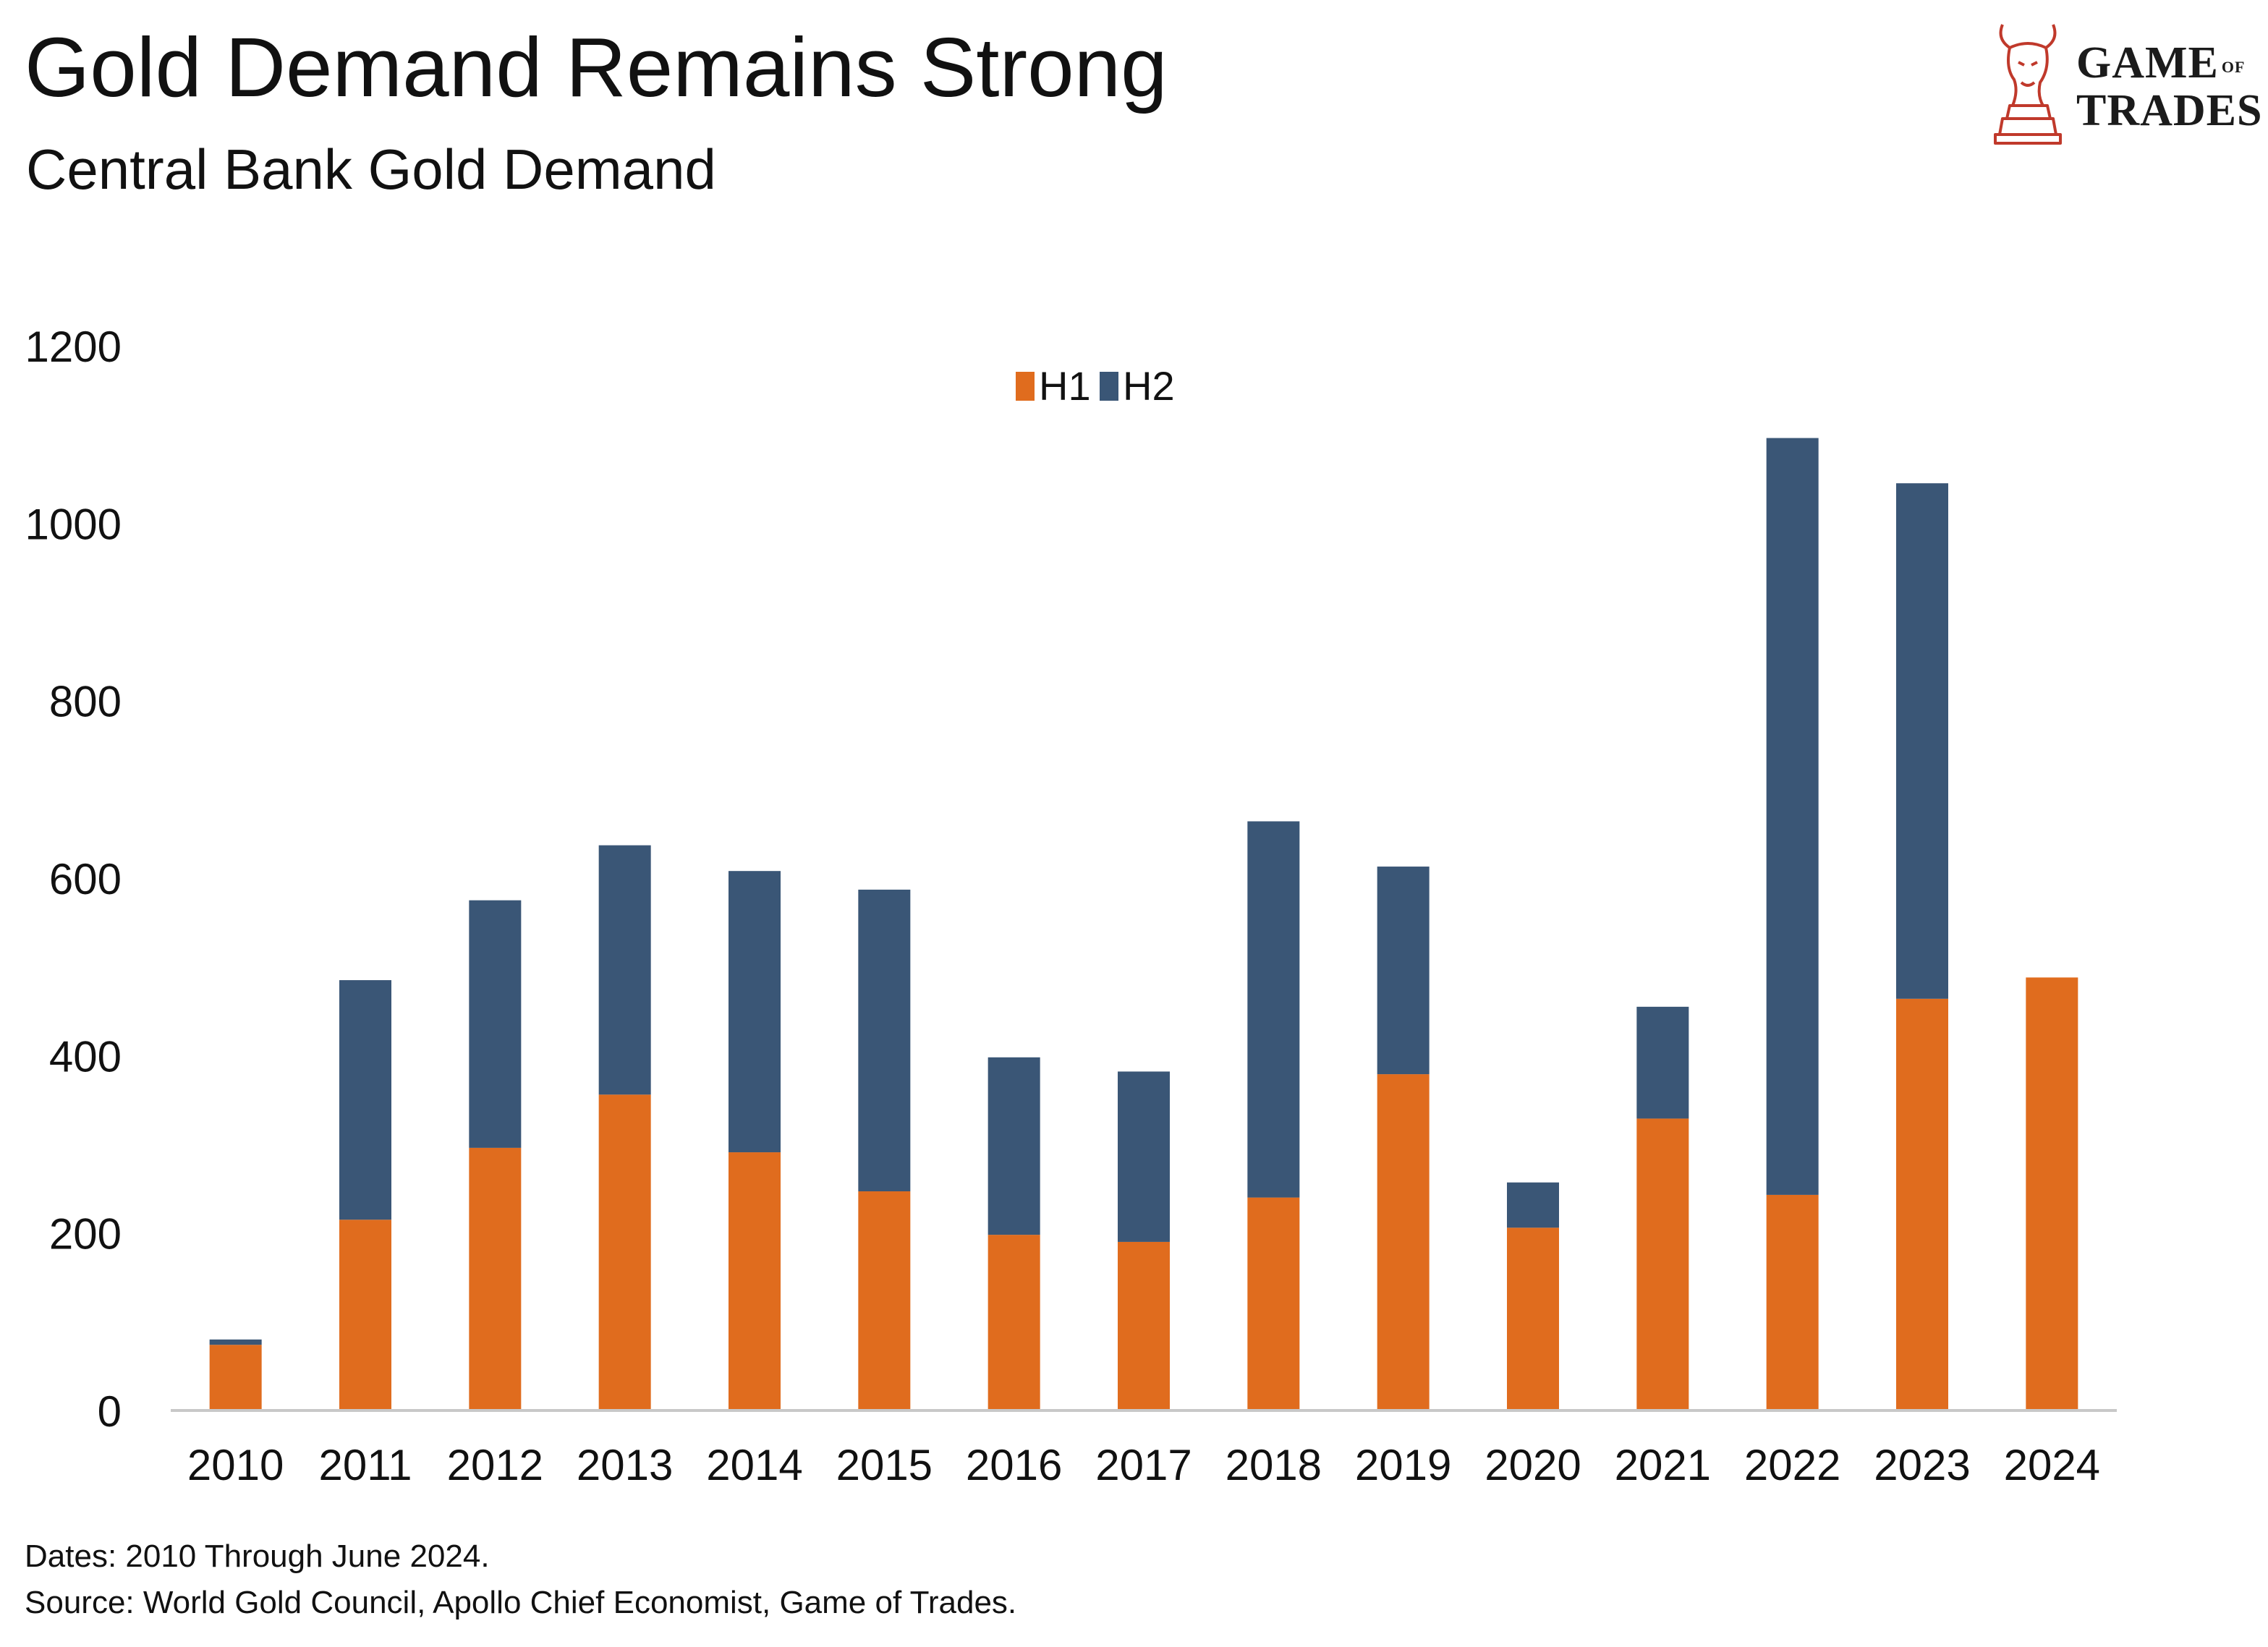 The image size is (2268, 1647). Describe the element at coordinates (1663, 1465) in the screenshot. I see `x-tick-label-2021: 2021` at that location.